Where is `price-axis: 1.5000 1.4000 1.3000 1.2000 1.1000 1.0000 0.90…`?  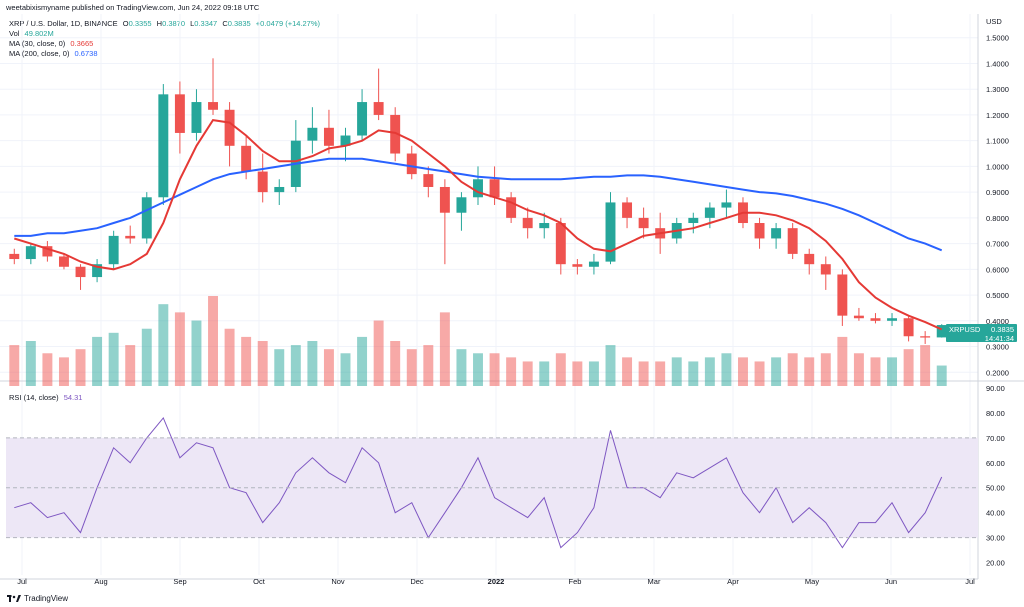
price-axis: 1.5000 1.4000 1.3000 1.2000 1.1000 1.0000 0.90… is located at coordinates (997, 206).